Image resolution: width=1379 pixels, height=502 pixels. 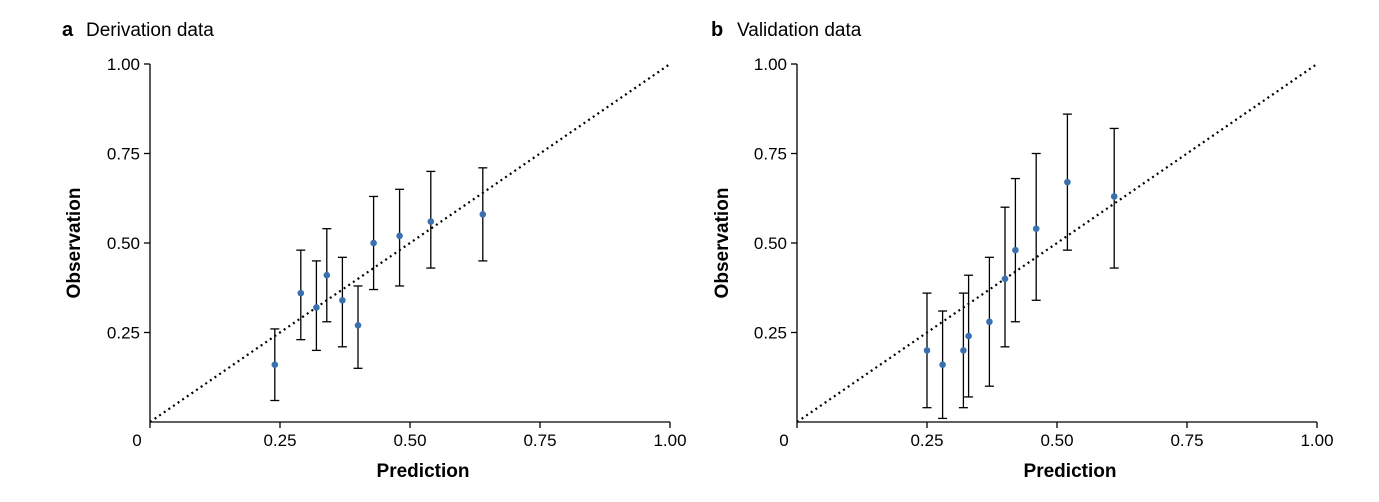 I want to click on panel-title: Derivation data, so click(x=150, y=30).